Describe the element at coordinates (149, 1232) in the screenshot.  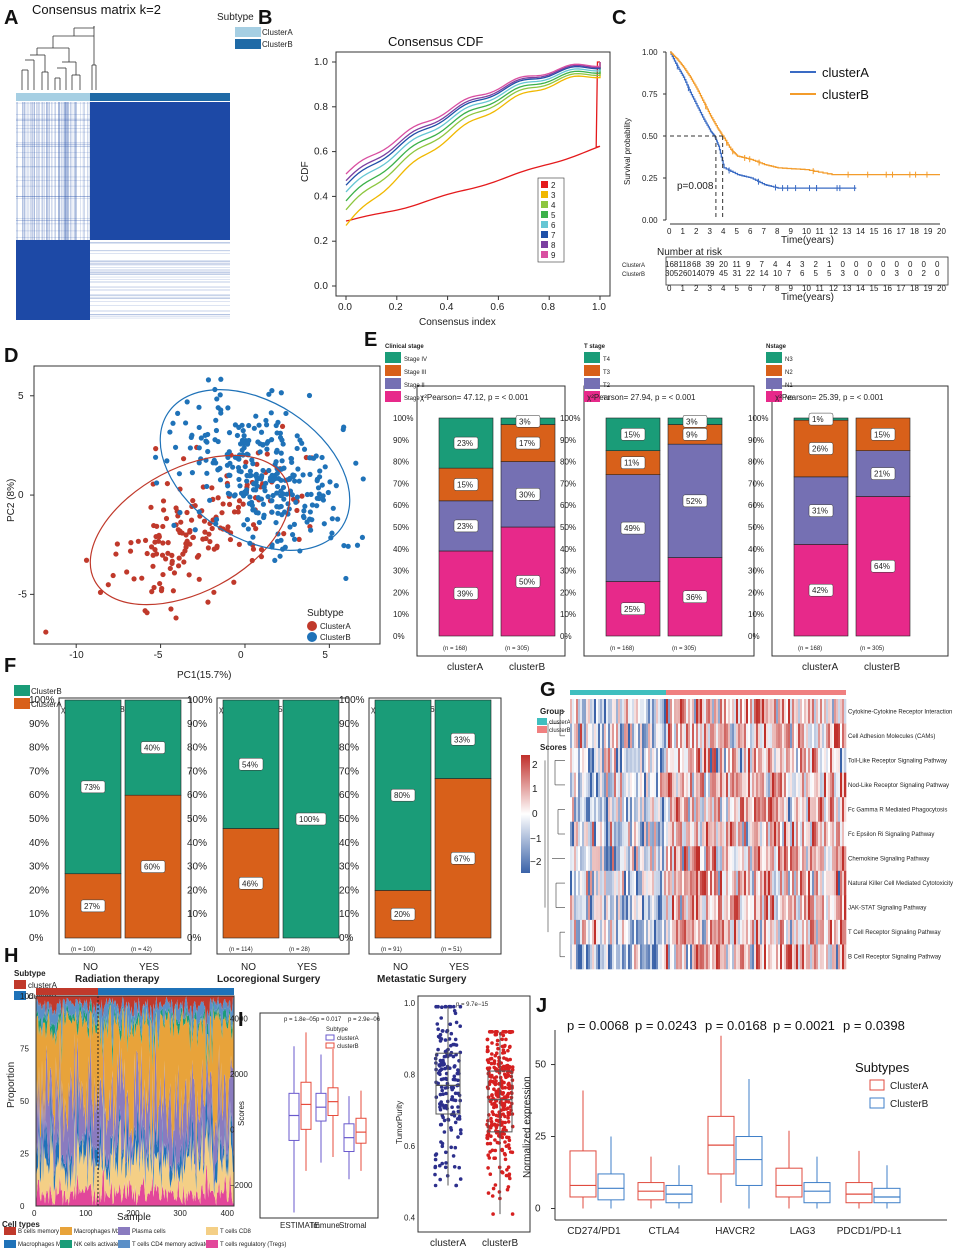
I see `celltype-label: Plasma cells` at that location.